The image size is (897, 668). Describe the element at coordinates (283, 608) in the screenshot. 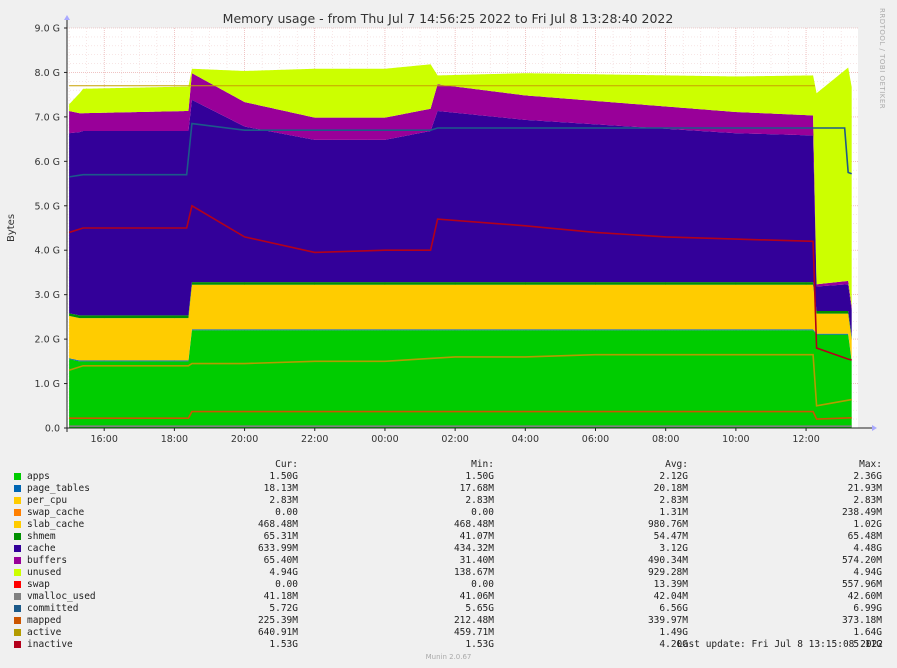

I see `legend-cur-value: 5.72G` at that location.